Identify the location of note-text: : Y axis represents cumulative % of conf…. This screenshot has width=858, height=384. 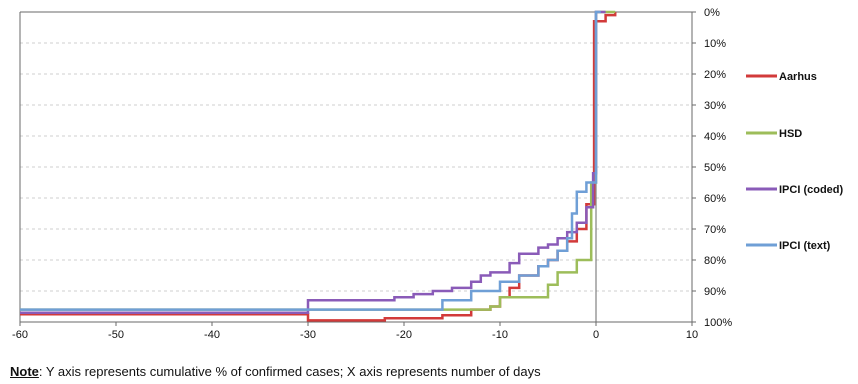
(289, 371).